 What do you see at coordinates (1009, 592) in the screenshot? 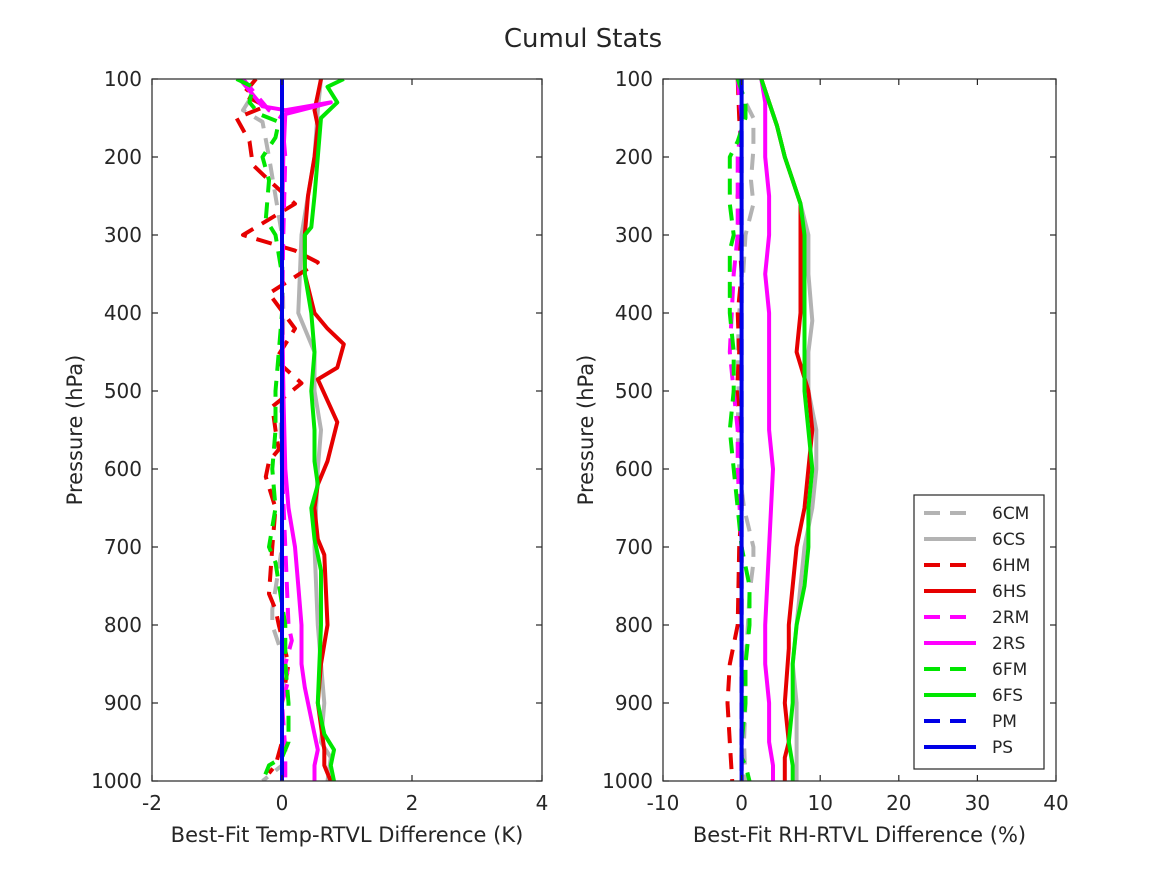
I see `legend-label-6hs: 6HS` at bounding box center [1009, 592].